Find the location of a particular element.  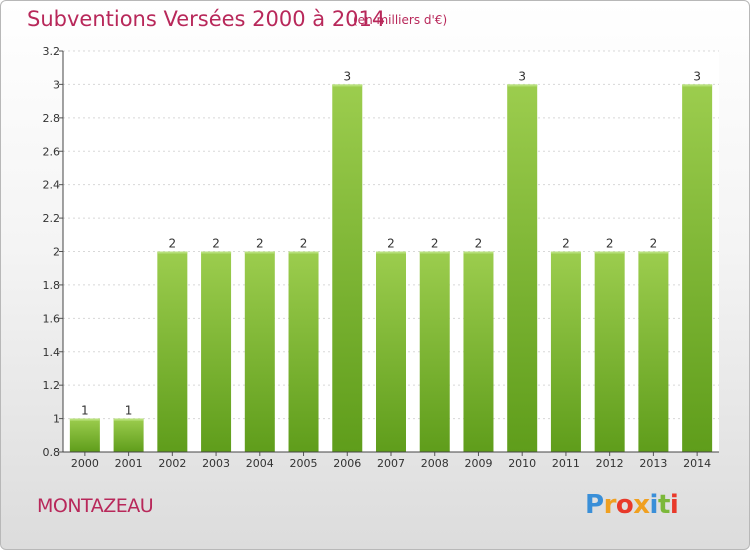

x-tick-label: 2002 is located at coordinates (172, 463).